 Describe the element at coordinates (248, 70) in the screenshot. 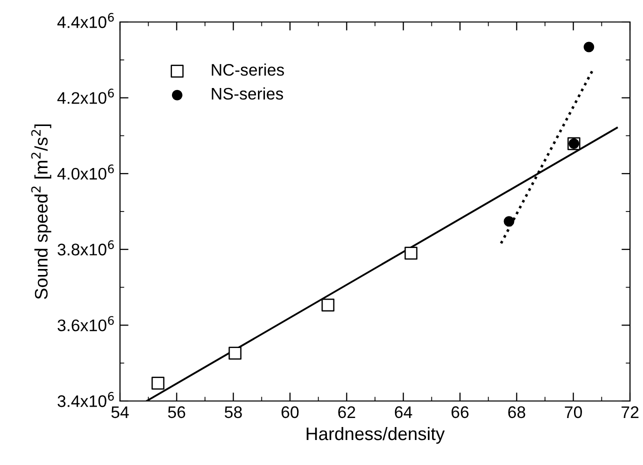

I see `legend-label: NC-series` at that location.